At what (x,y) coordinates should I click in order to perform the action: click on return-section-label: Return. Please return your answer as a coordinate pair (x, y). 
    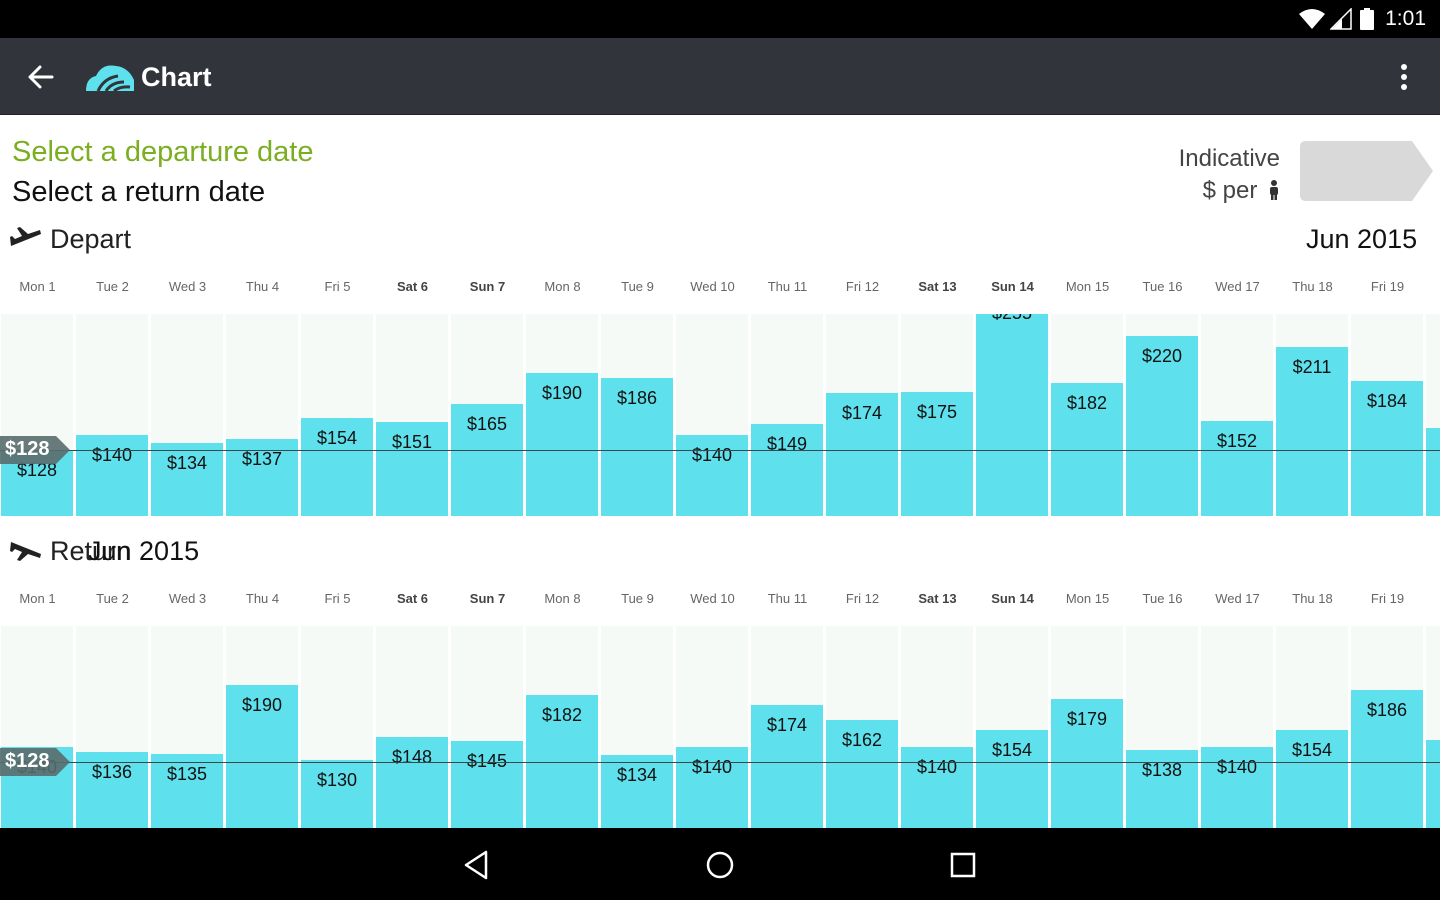
    Looking at the image, I should click on (70, 551).